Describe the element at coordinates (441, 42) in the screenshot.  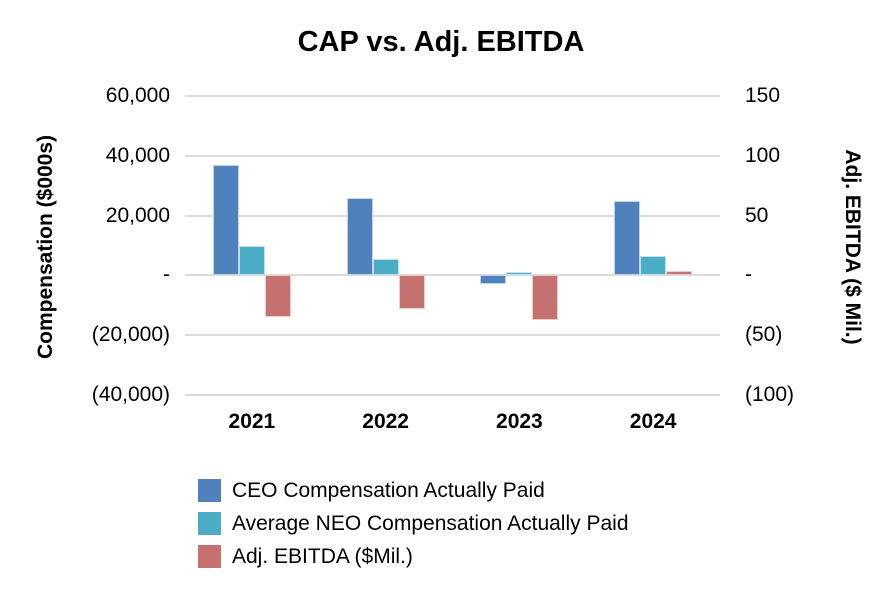
I see `chart-title: CAP vs. Adj. EBITDA` at that location.